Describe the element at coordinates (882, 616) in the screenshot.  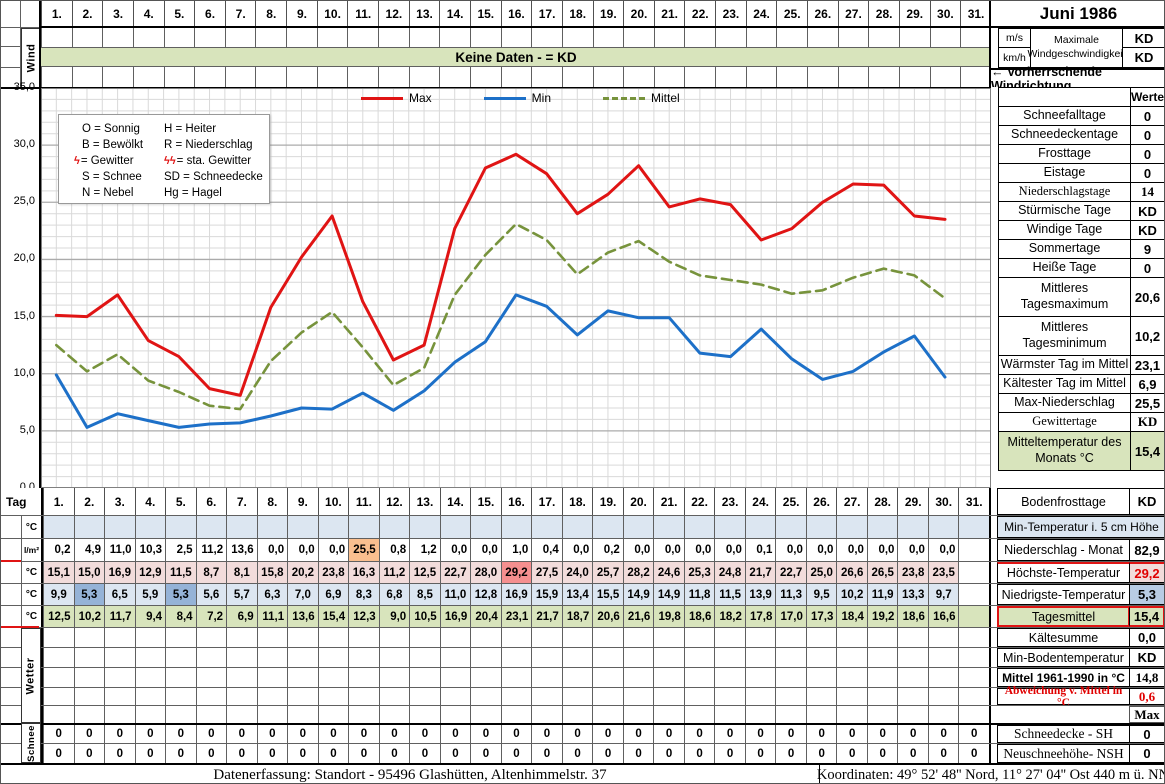
I see `tmittel-cell: 19,2` at that location.